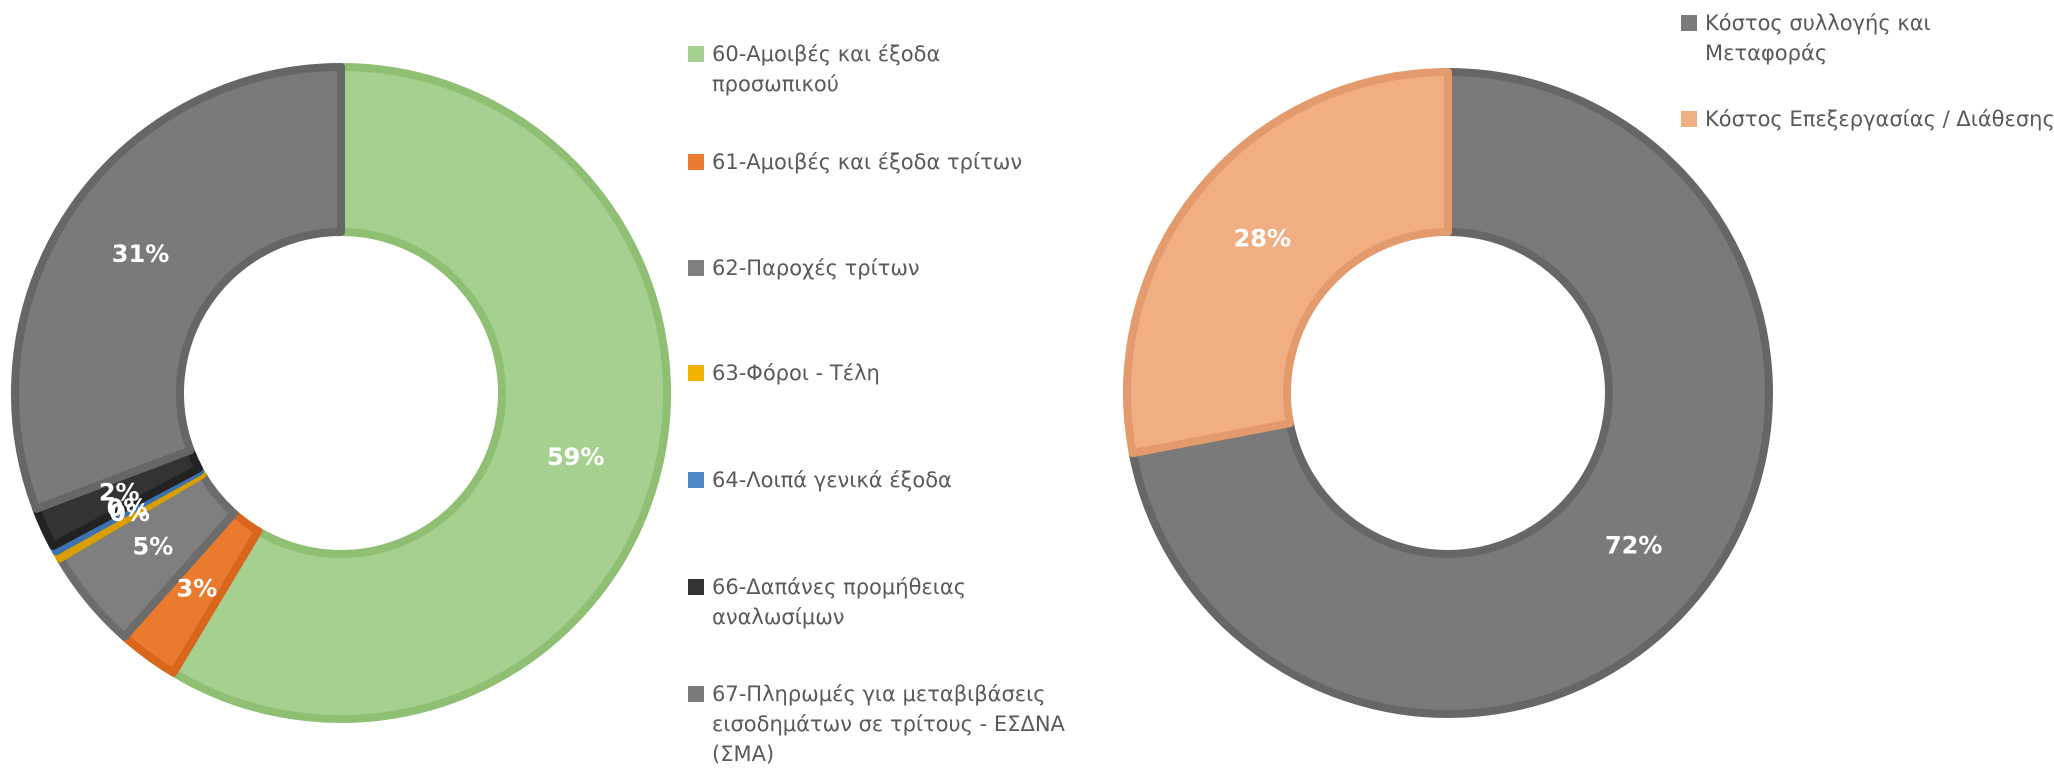 Image resolution: width=2054 pixels, height=769 pixels. I want to click on legend-item: 60-Αμοιβές και έξοδα προσωπικού, so click(878, 69).